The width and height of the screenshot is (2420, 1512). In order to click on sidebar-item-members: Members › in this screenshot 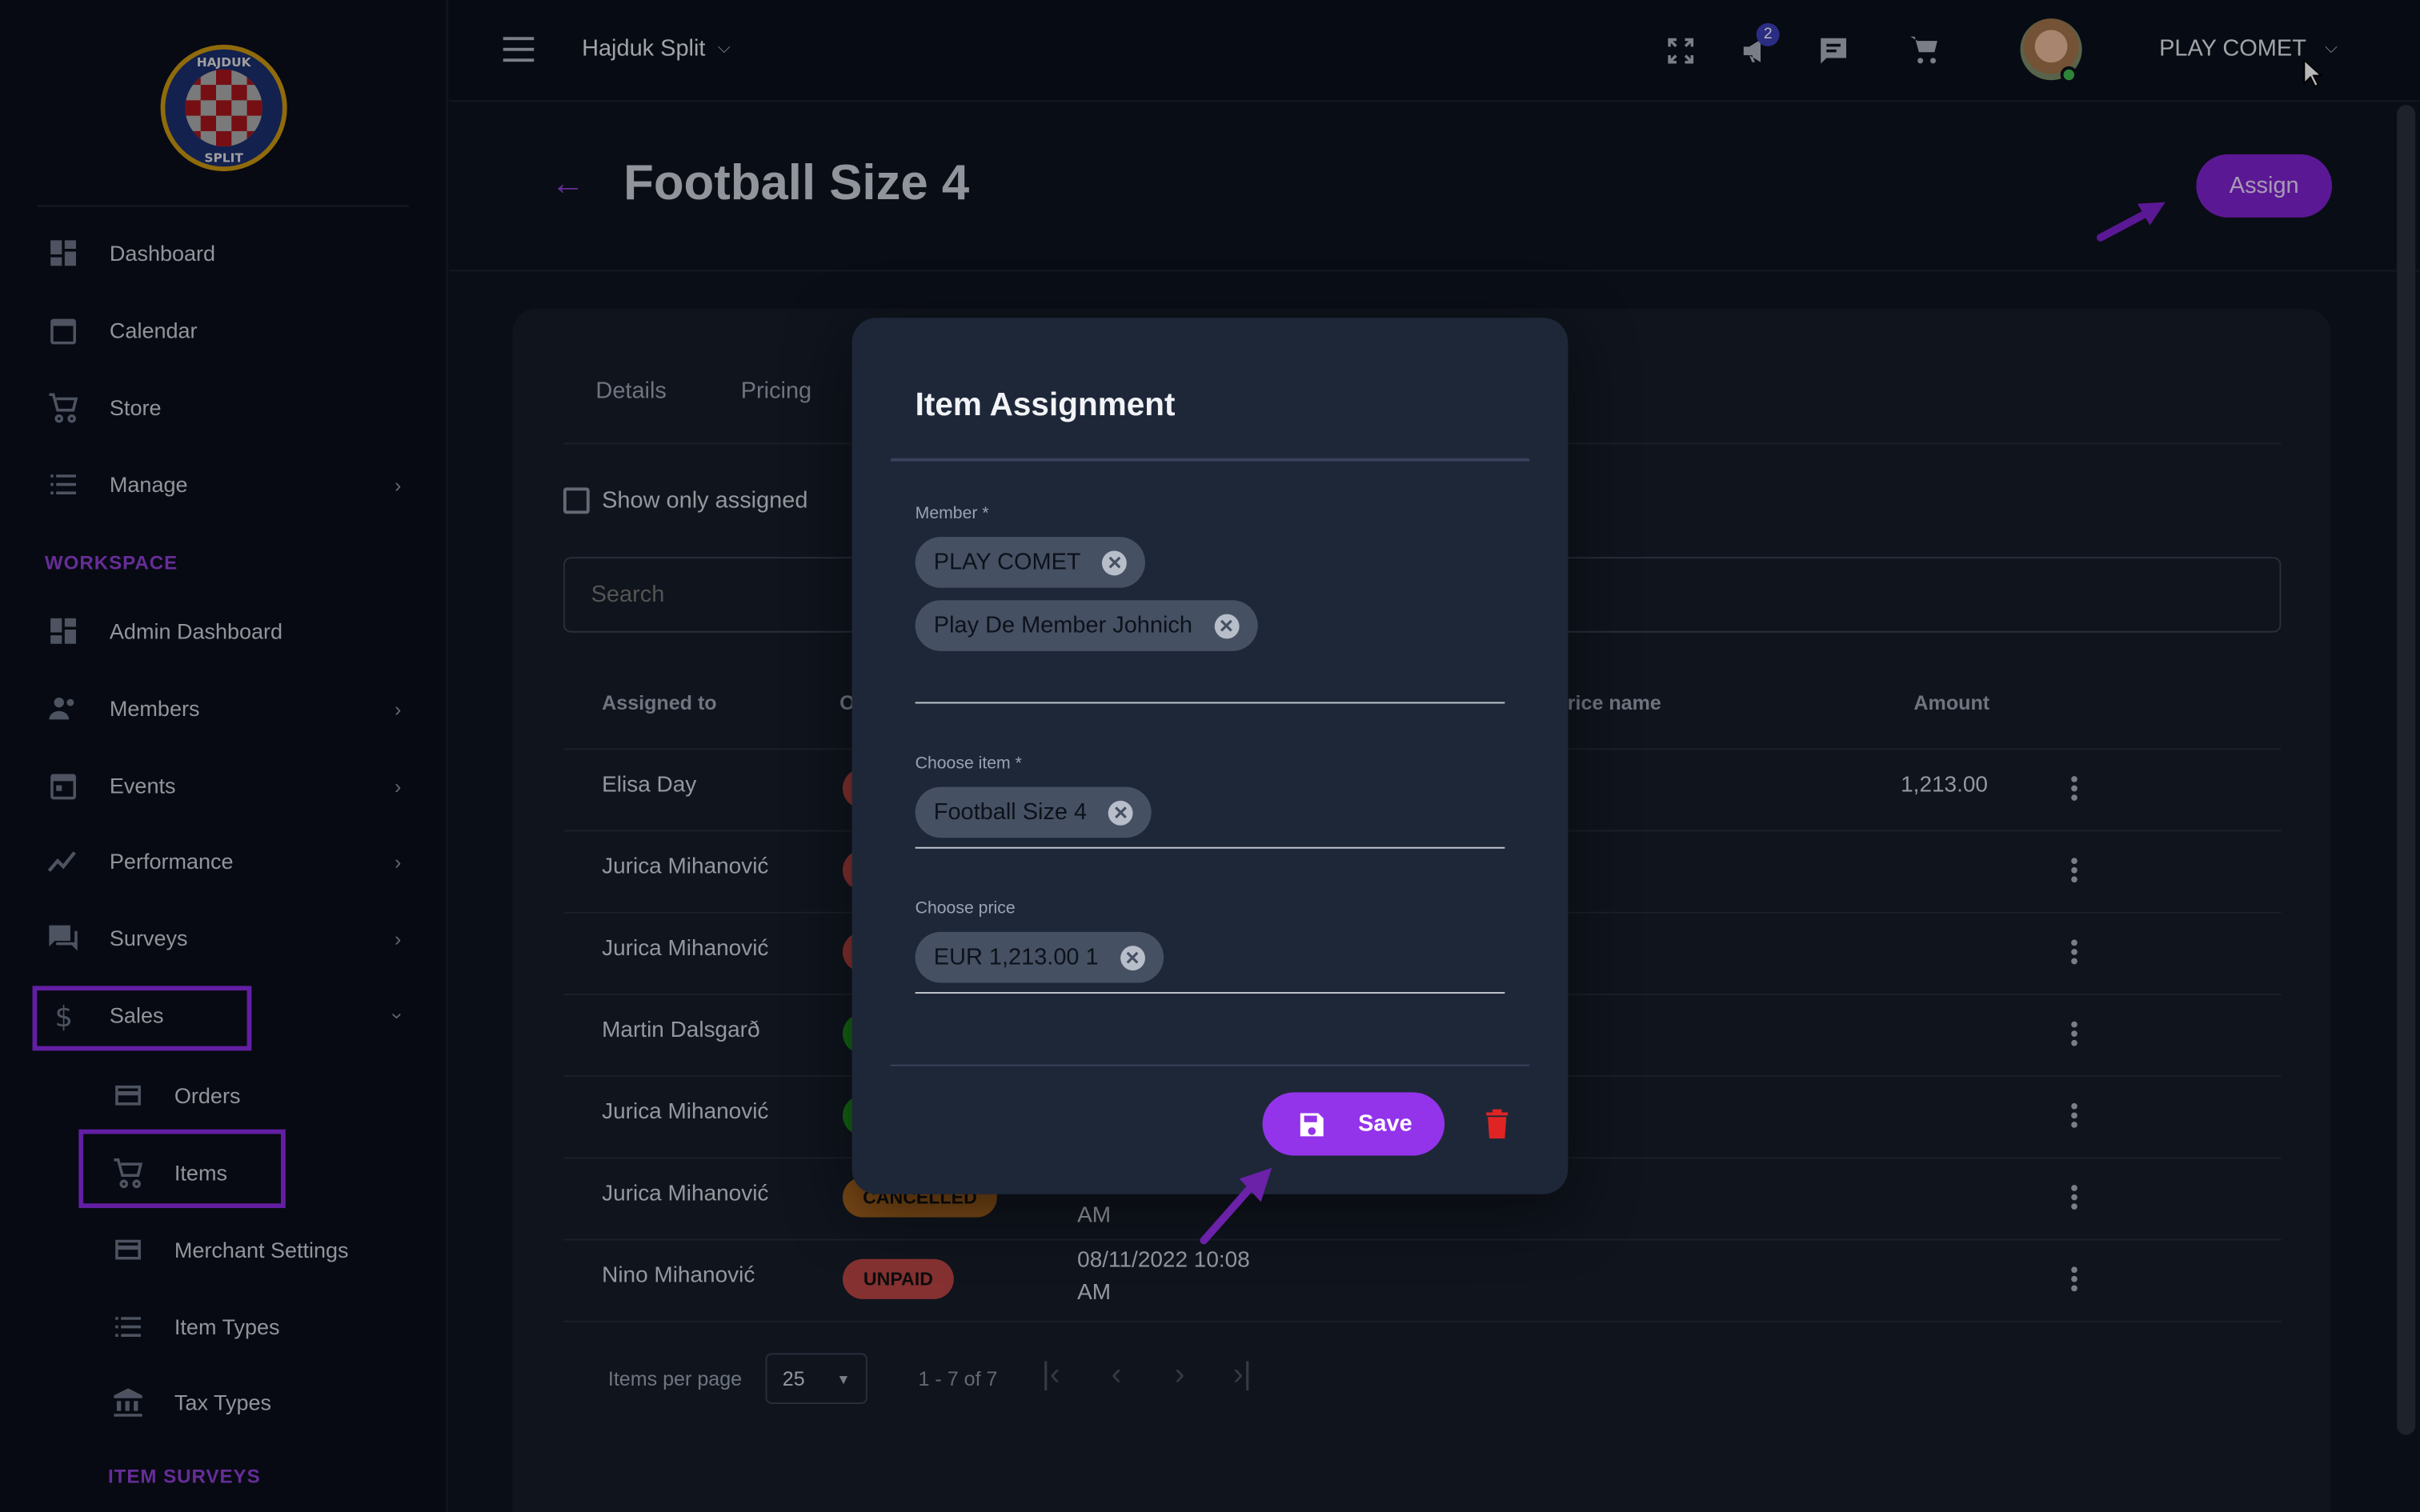, I will do `click(223, 708)`.